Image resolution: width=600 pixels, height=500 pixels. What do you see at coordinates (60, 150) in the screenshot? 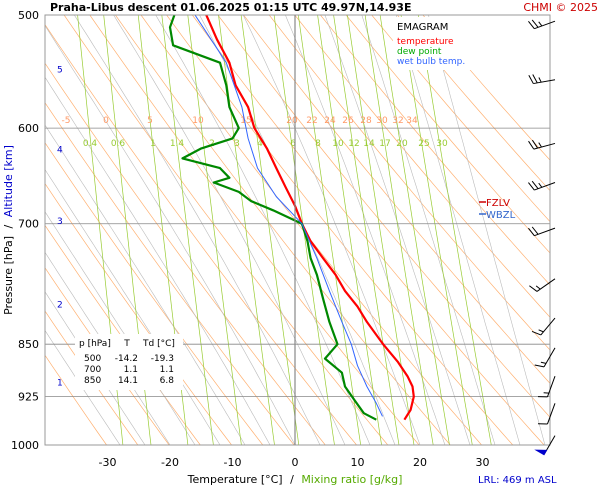
I see `altitude-tick-label: 4` at bounding box center [60, 150].